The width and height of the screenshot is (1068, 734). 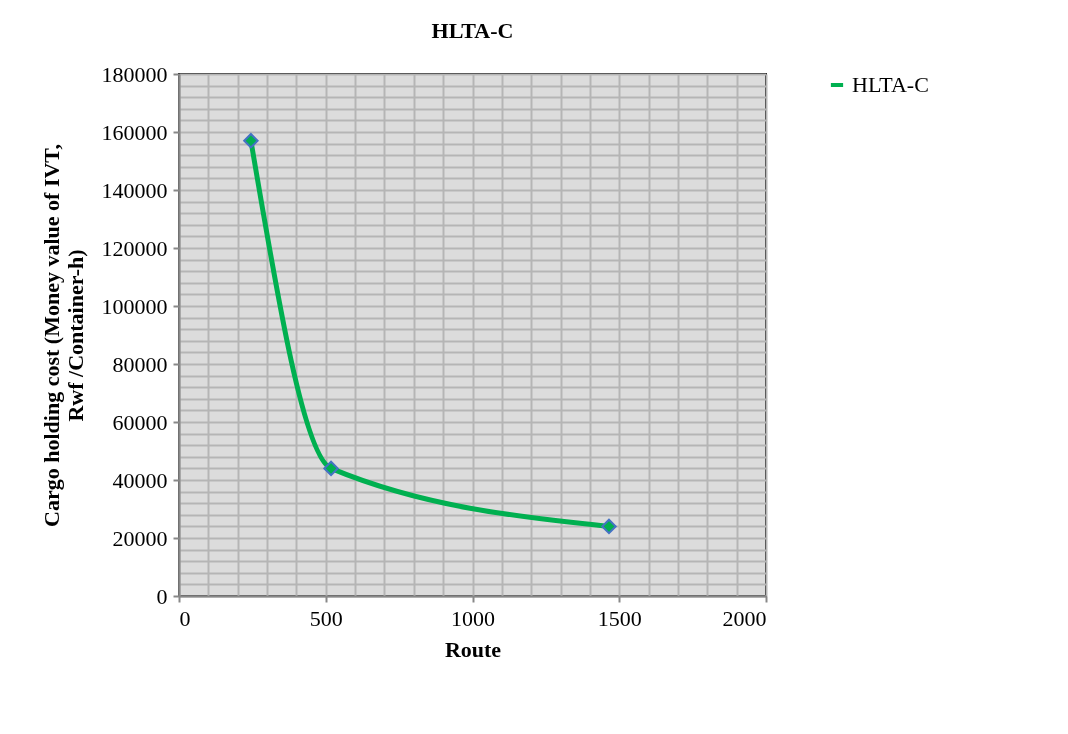 I want to click on x-tick-label: 500, so click(x=326, y=618).